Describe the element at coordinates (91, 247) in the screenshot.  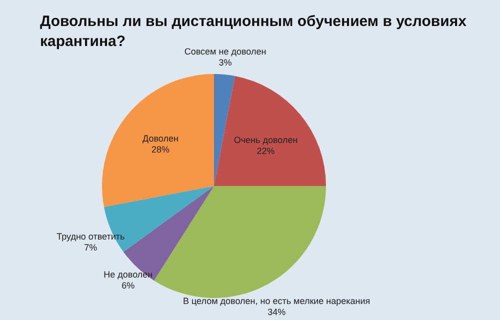
I see `data-label: 7%` at that location.